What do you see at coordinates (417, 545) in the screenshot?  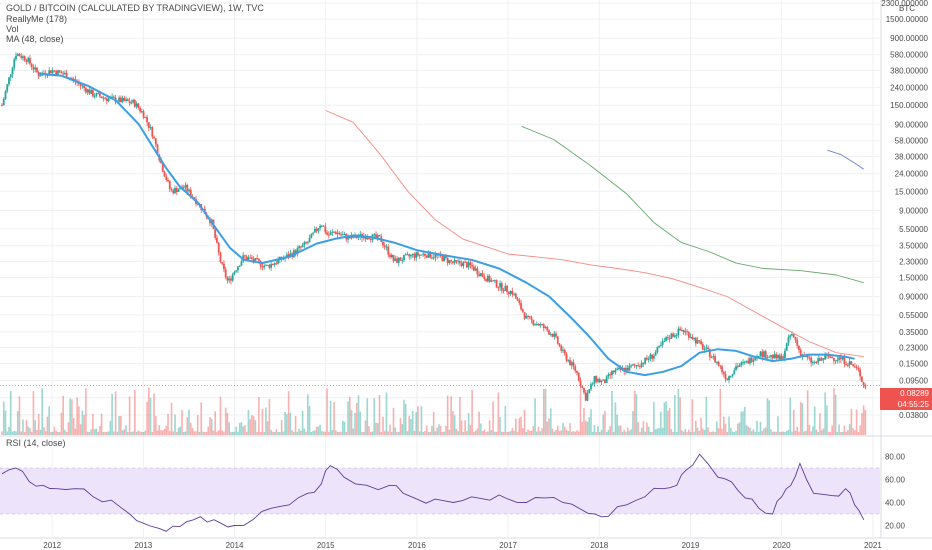 I see `x-tick-label: 2016` at bounding box center [417, 545].